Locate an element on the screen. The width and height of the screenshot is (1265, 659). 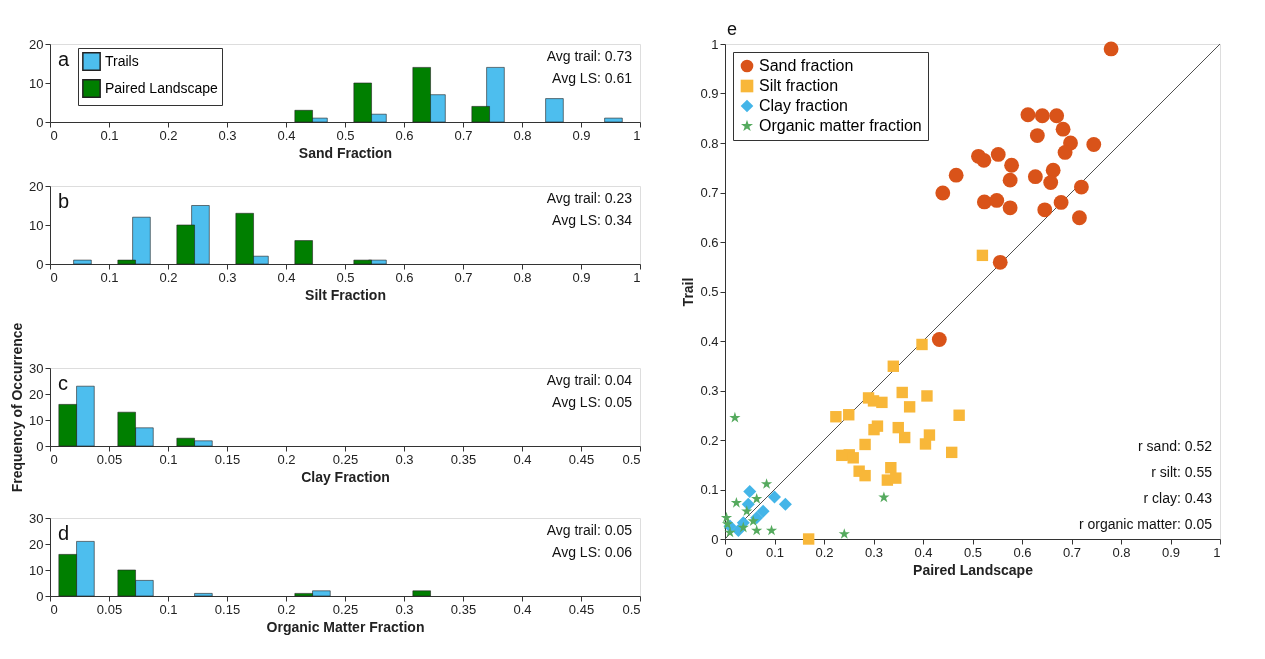
bar is located at coordinates (203, 595).